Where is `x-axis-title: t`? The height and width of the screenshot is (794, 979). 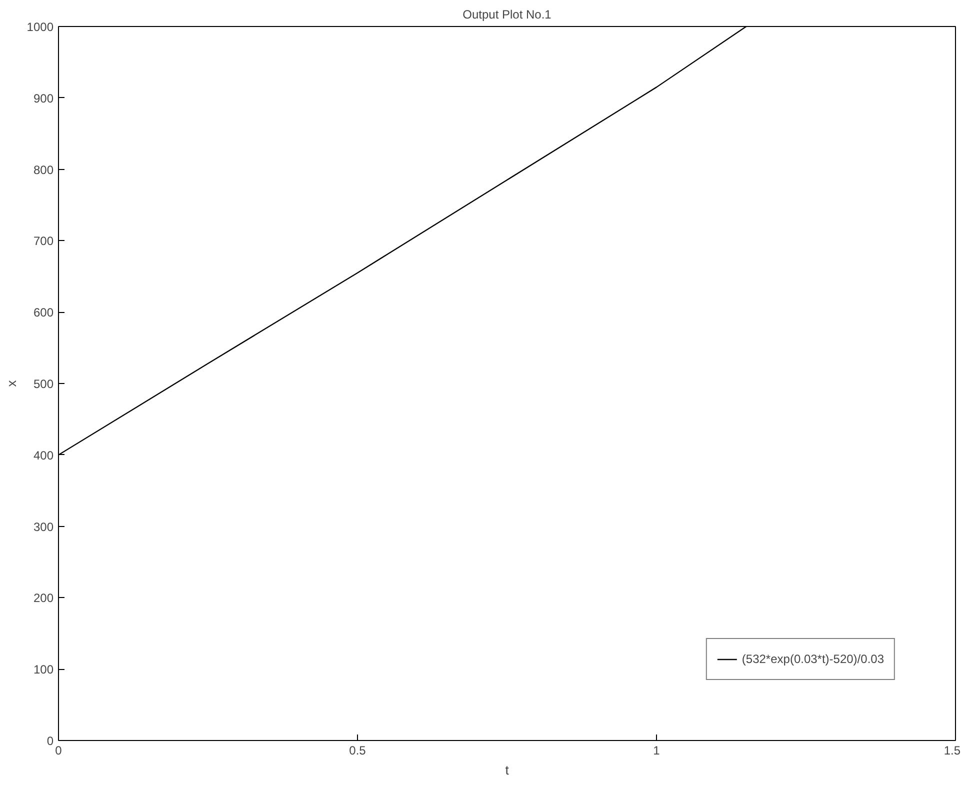
x-axis-title: t is located at coordinates (507, 770).